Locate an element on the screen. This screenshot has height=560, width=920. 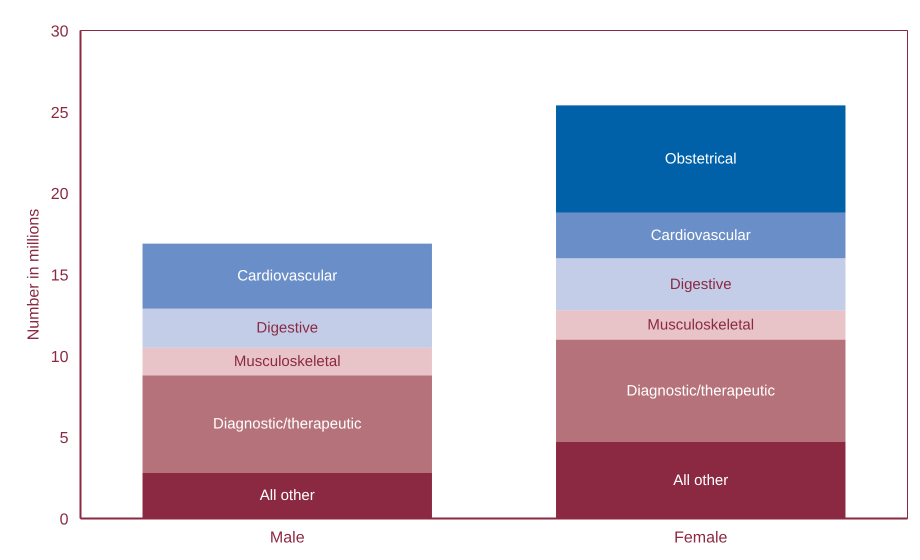
text: All other is located at coordinates (700, 480).